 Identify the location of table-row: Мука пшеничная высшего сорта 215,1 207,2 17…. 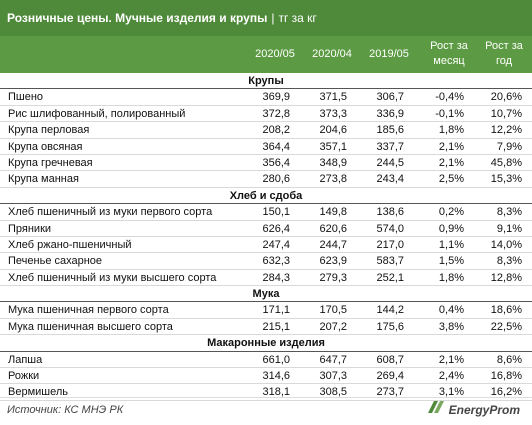
(266, 327).